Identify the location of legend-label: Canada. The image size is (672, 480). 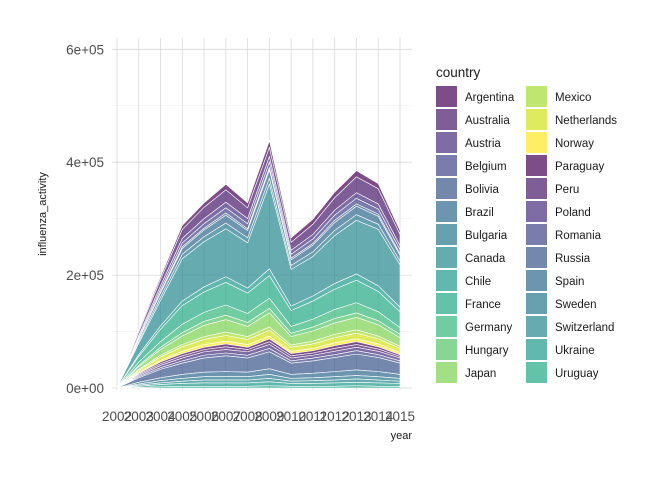
(485, 259).